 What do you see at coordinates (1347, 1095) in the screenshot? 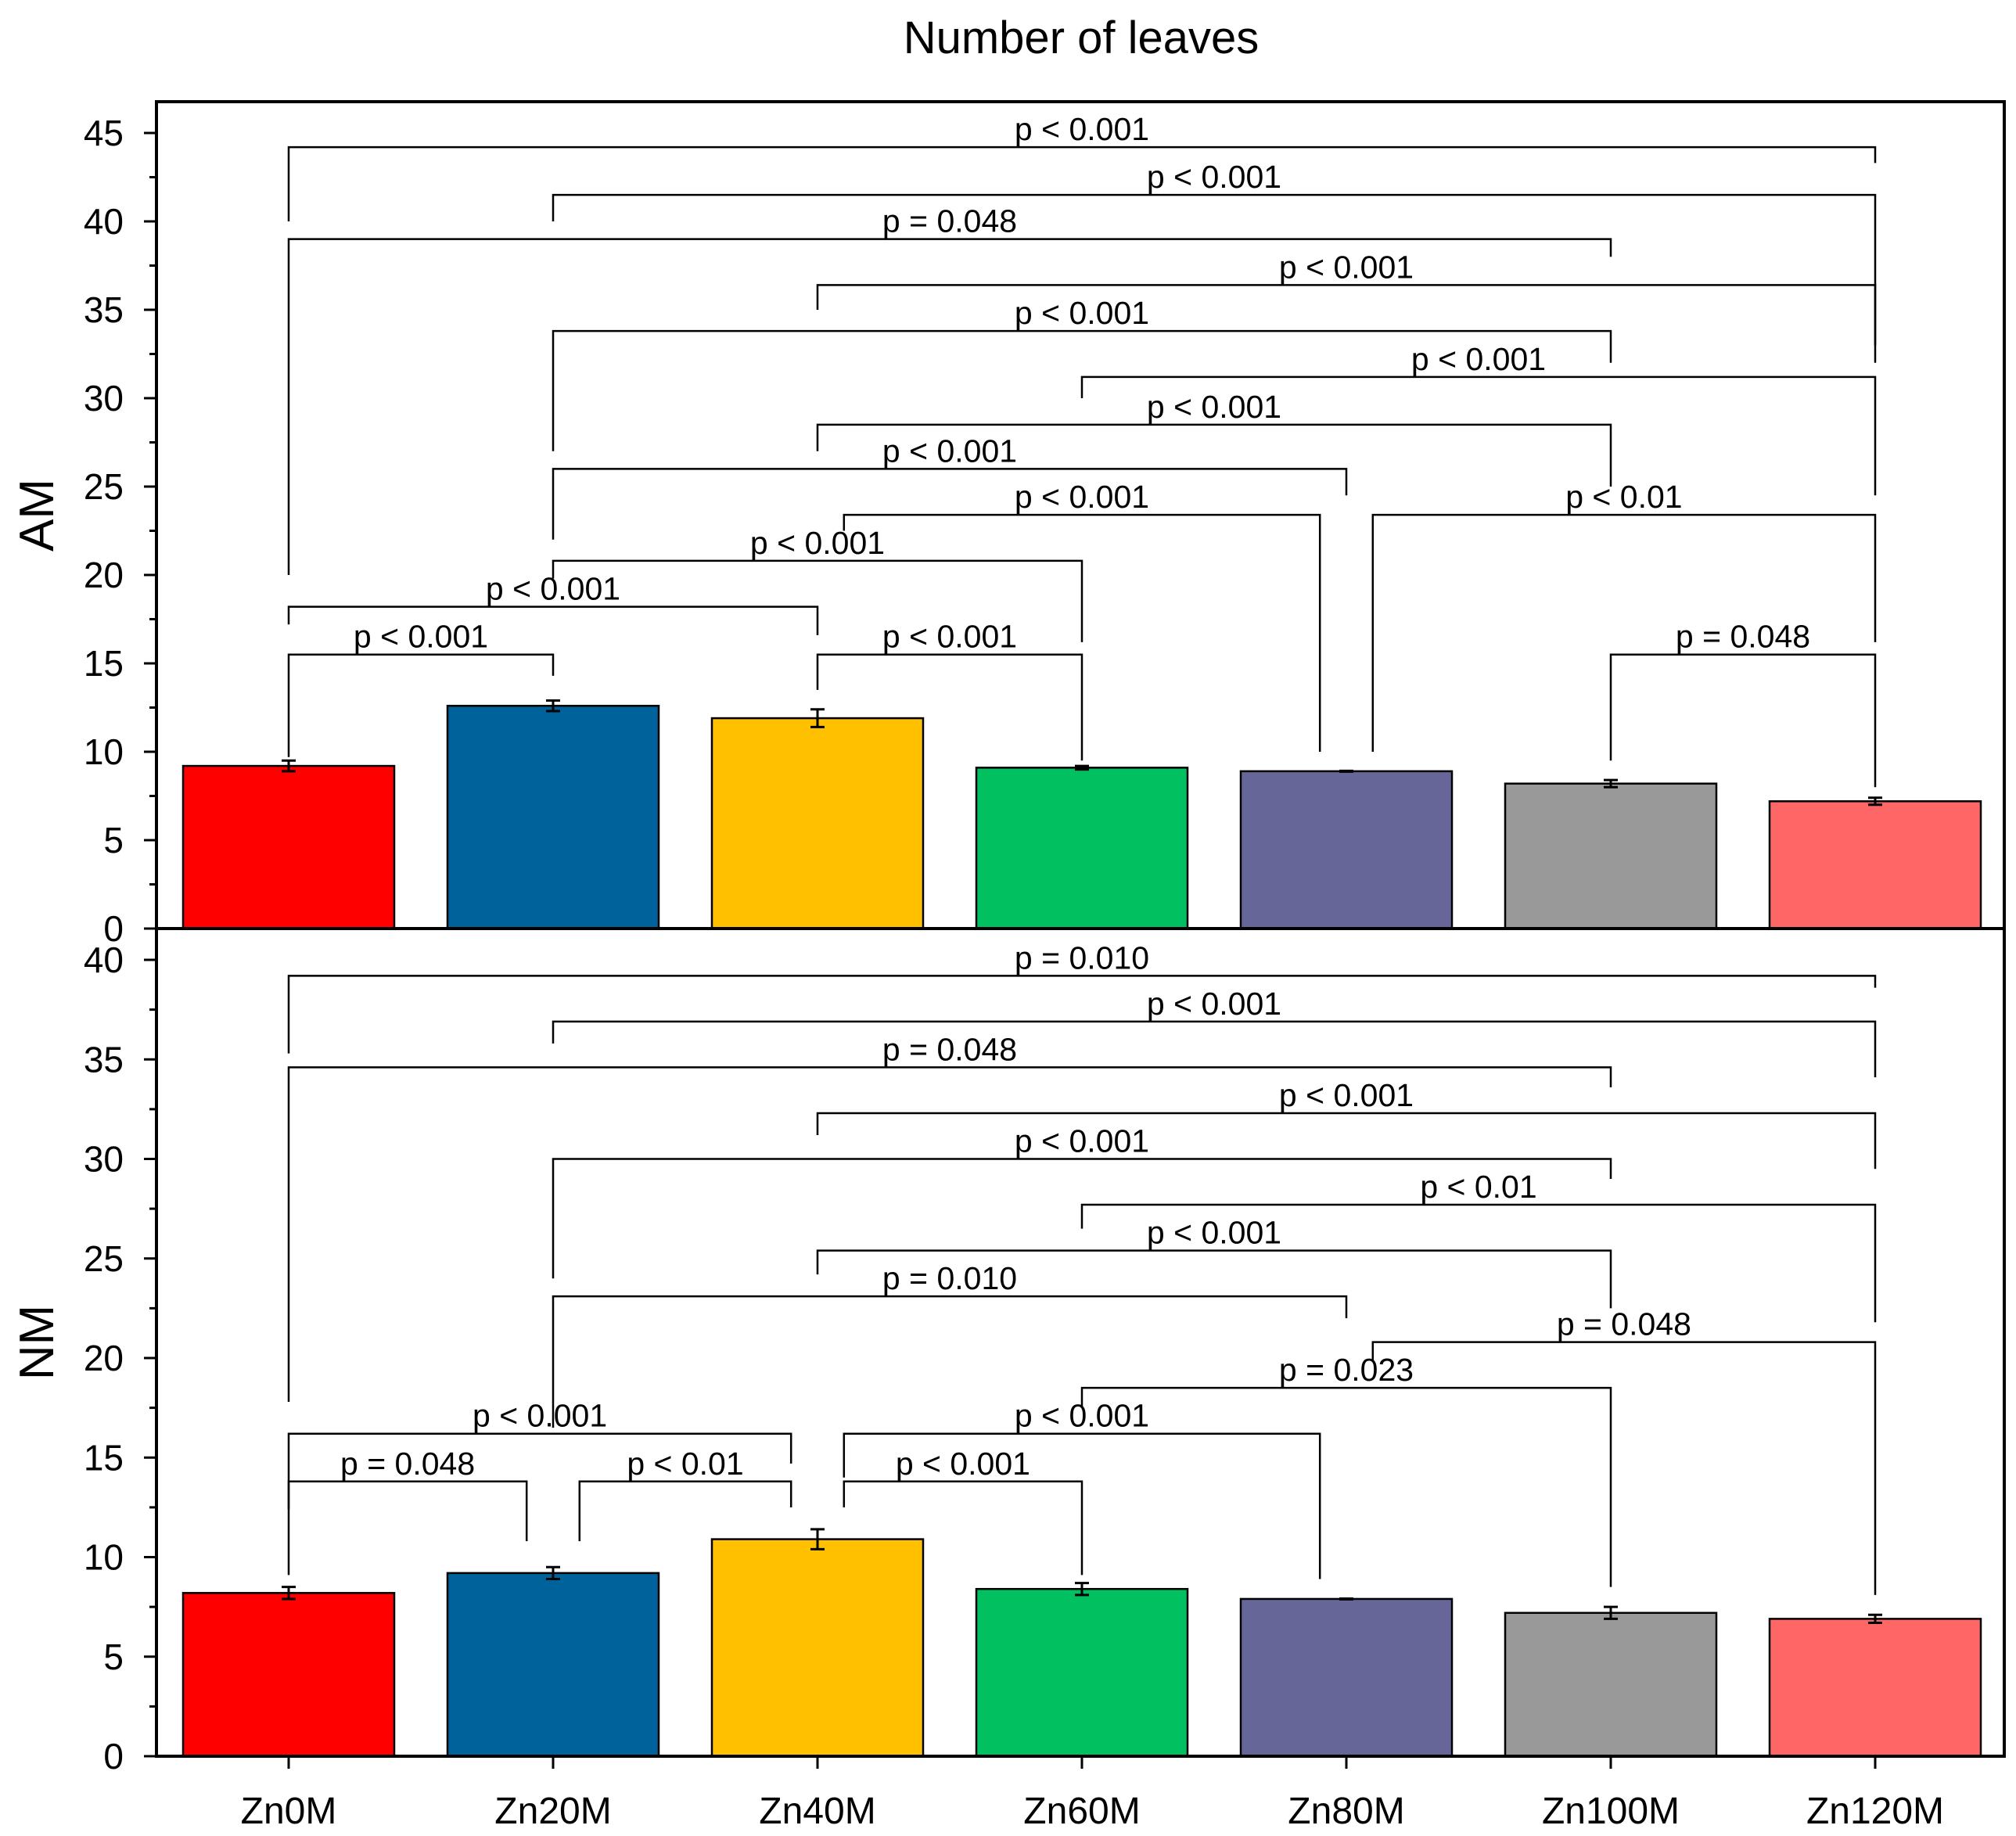
I see `nm-pvalue-label-3: p < 0.001` at bounding box center [1347, 1095].